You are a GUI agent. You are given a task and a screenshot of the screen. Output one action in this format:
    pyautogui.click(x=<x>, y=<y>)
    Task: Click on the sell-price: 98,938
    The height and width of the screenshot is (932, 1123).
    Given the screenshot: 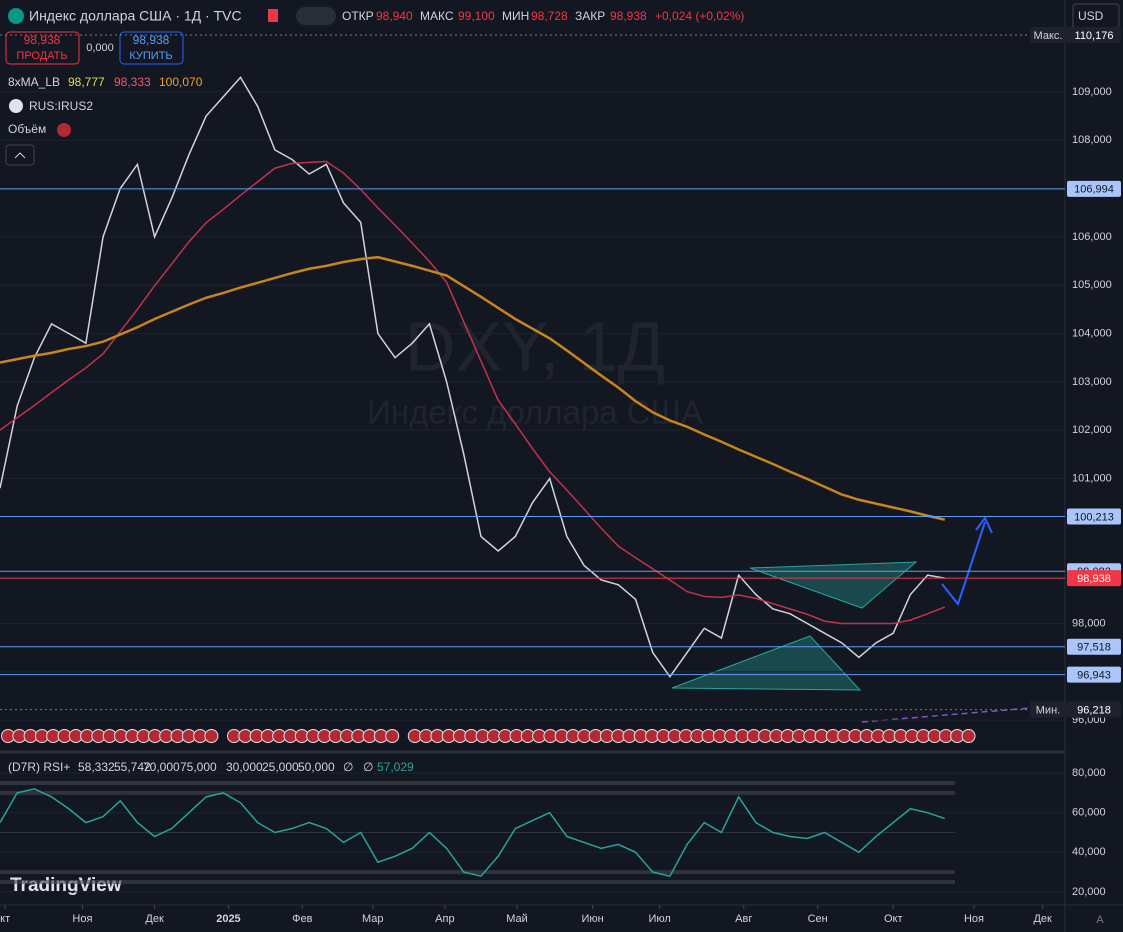 What is the action you would take?
    pyautogui.click(x=42, y=40)
    